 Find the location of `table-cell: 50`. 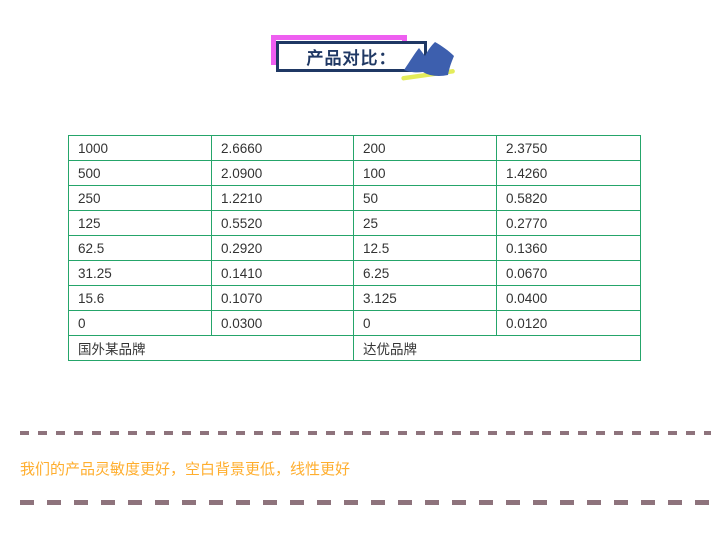

table-cell: 50 is located at coordinates (425, 198).